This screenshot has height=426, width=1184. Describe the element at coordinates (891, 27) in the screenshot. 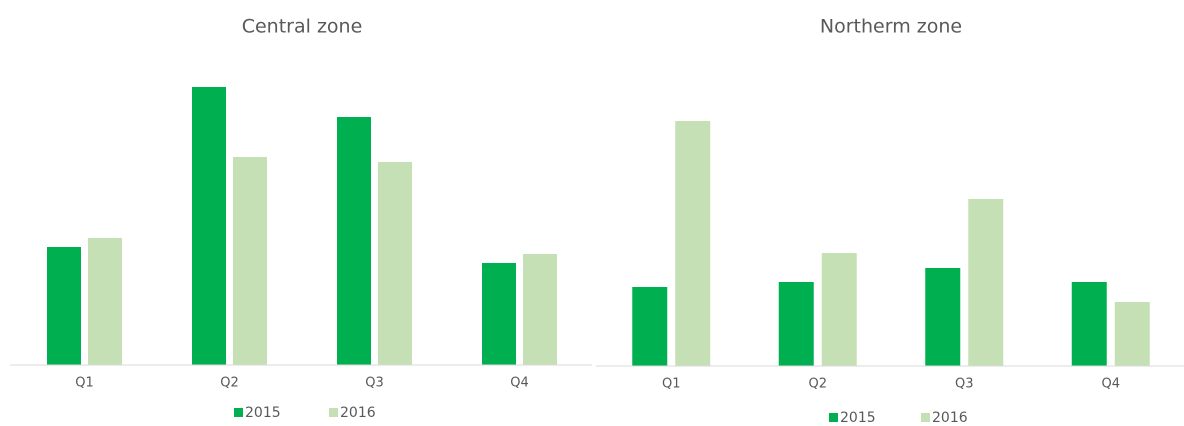

I see `chart-title: Northerm zone` at that location.